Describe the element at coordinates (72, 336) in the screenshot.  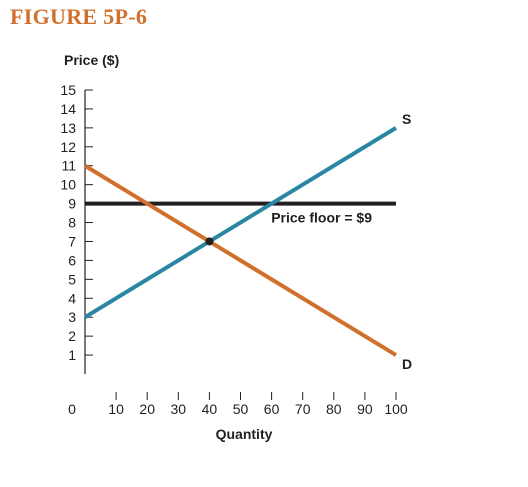
I see `y-tick-label: 2` at that location.